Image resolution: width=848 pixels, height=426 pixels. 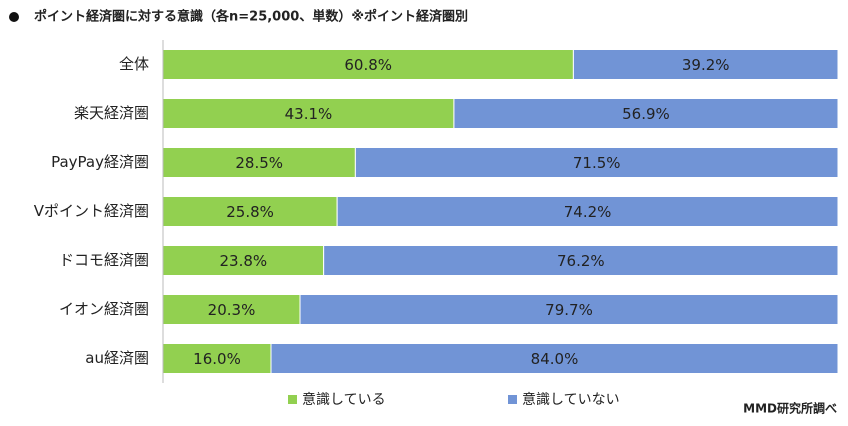 I want to click on value-label: 84.0%, so click(x=555, y=359).